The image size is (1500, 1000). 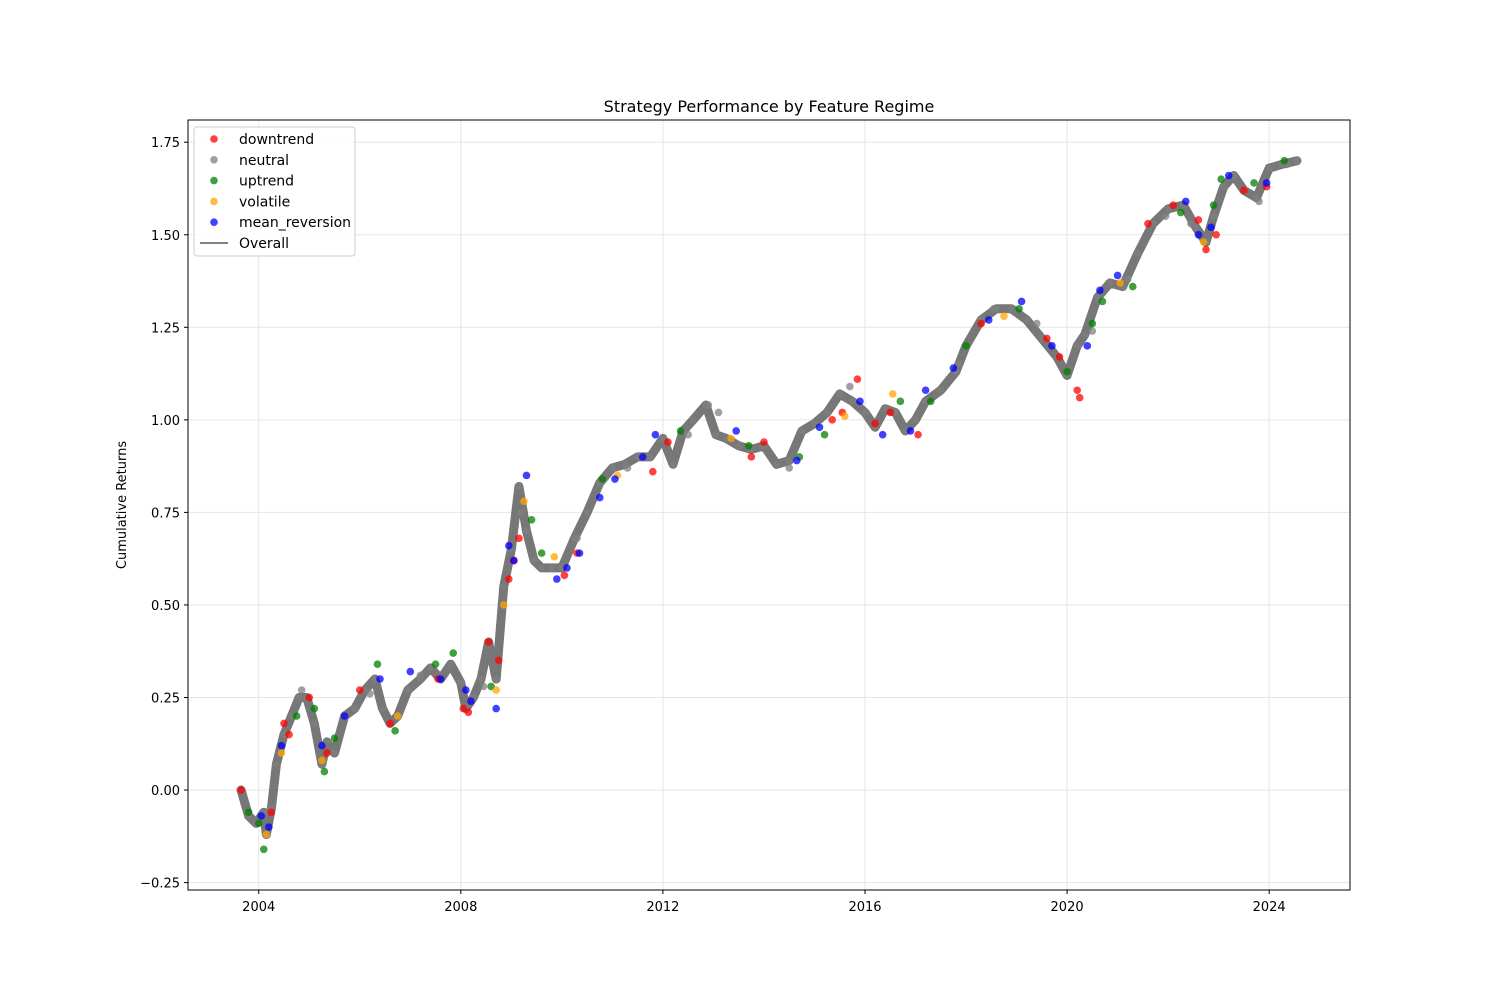 I want to click on legend-label: volatile, so click(x=264, y=202).